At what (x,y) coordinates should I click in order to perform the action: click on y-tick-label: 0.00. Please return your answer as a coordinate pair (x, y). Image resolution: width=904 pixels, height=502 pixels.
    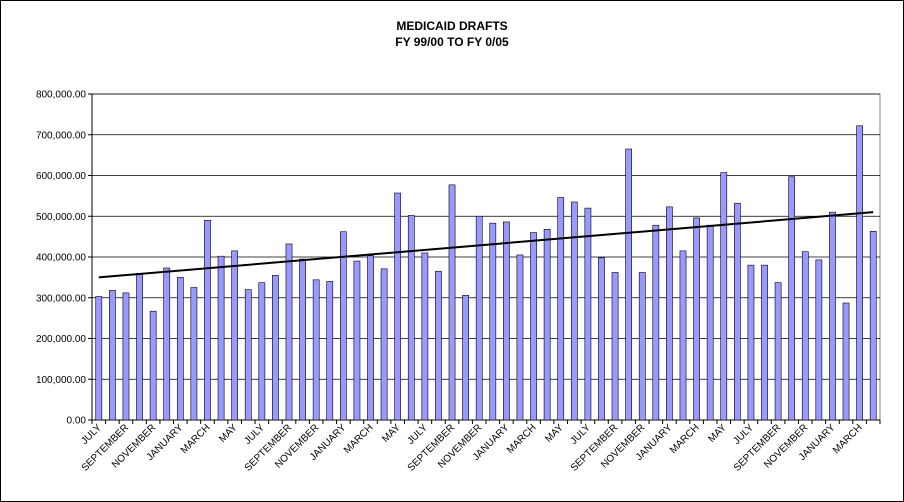
    Looking at the image, I should click on (77, 421).